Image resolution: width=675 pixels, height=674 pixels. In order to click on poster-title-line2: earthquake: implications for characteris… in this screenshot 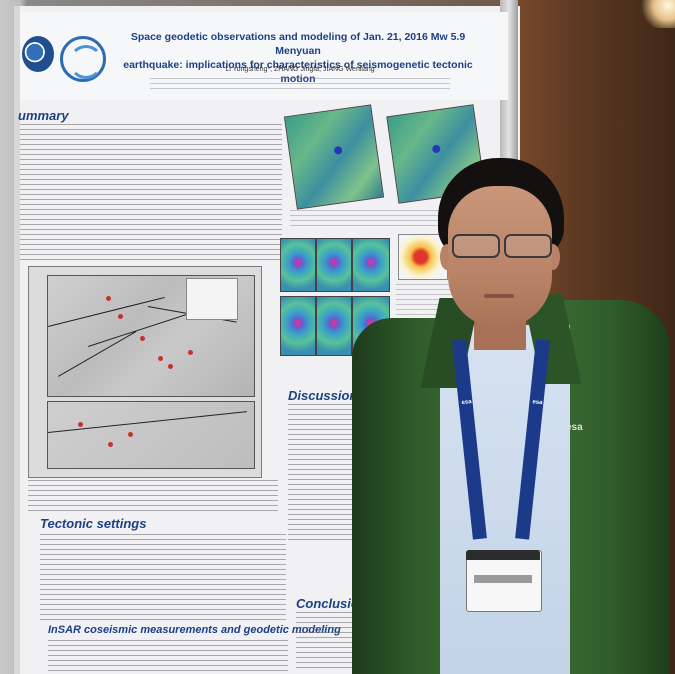, I will do `click(298, 72)`.